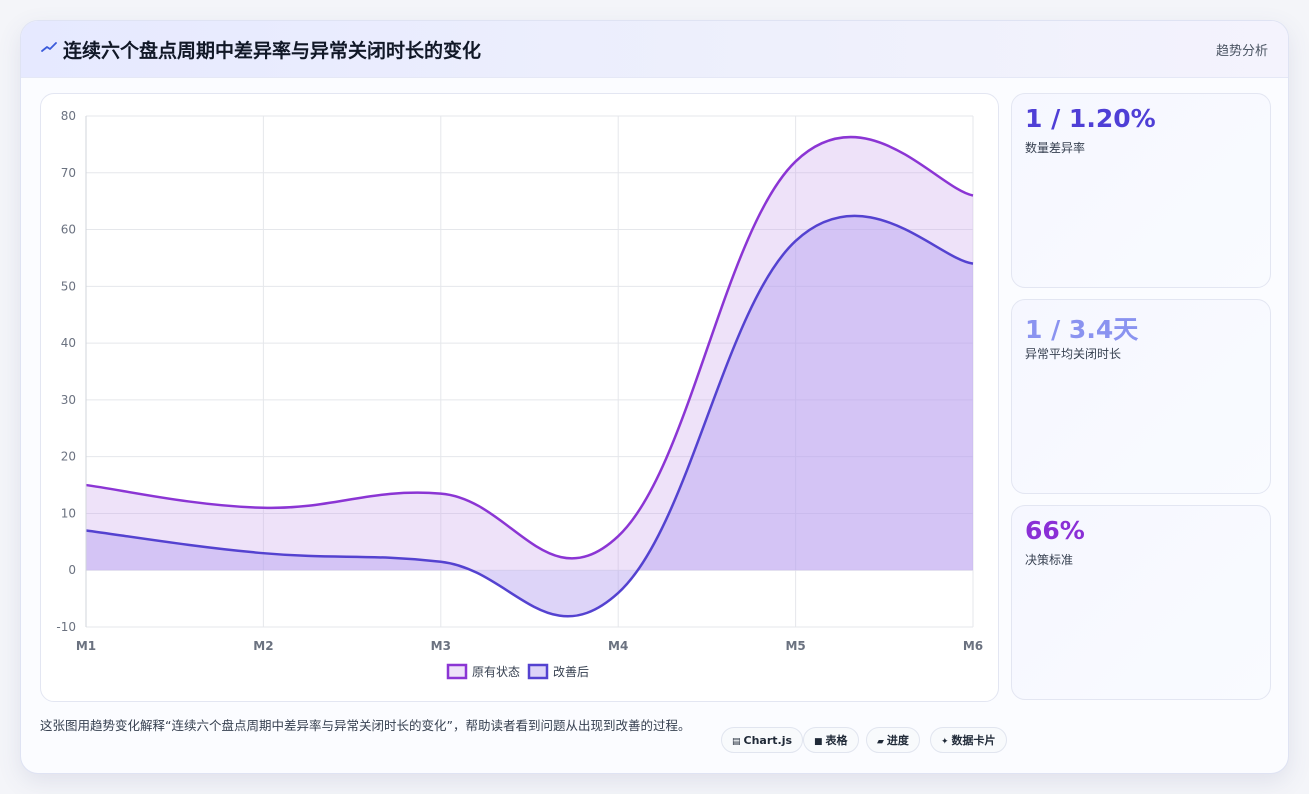  I want to click on y-tick-label: 20, so click(68, 457).